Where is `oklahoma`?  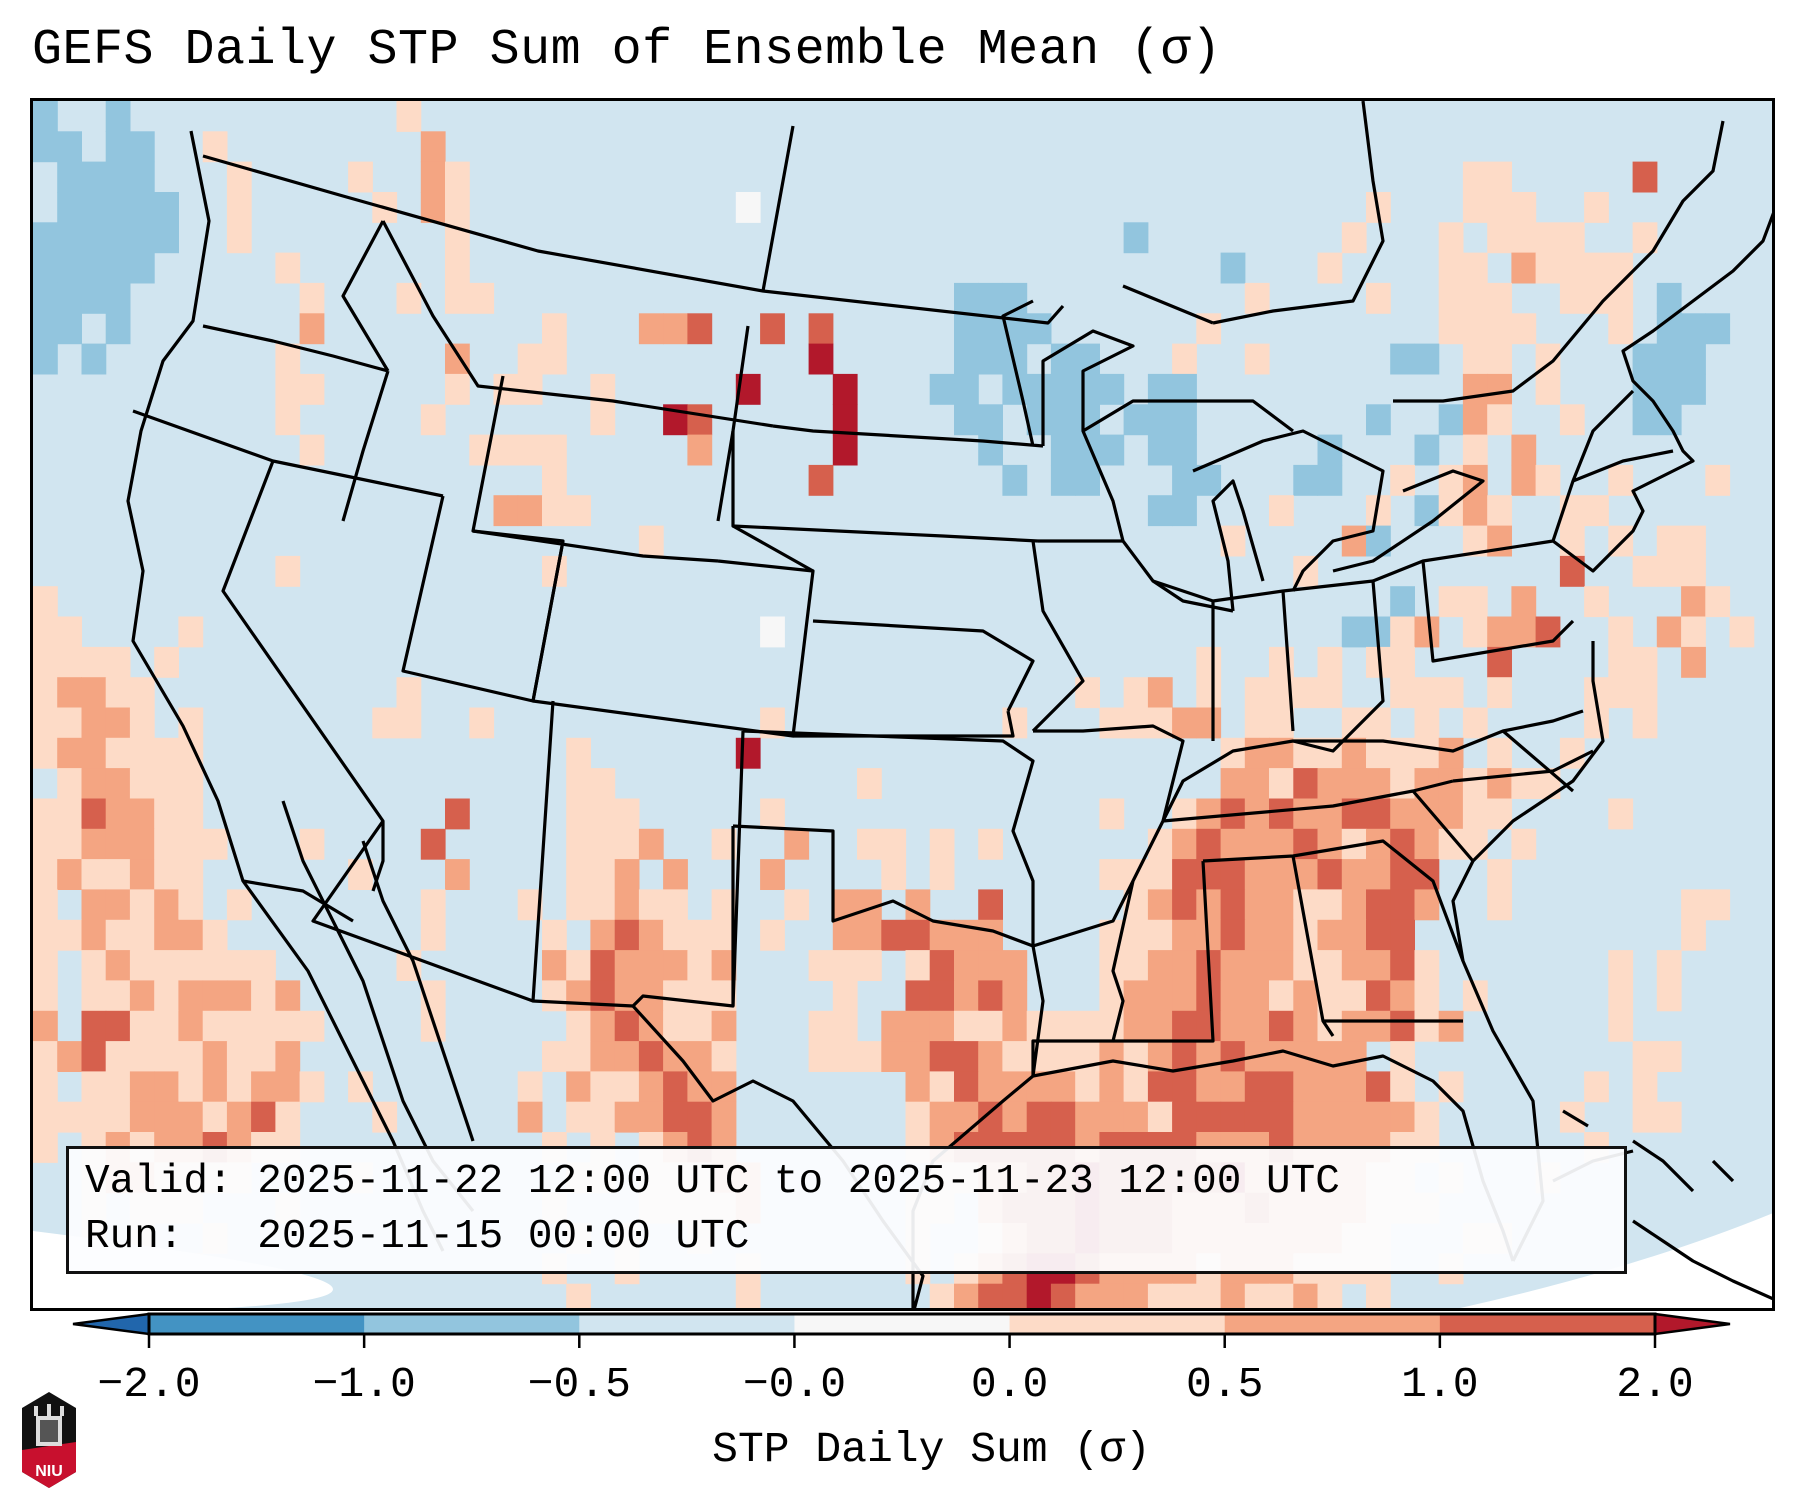
oklahoma is located at coordinates (883, 838).